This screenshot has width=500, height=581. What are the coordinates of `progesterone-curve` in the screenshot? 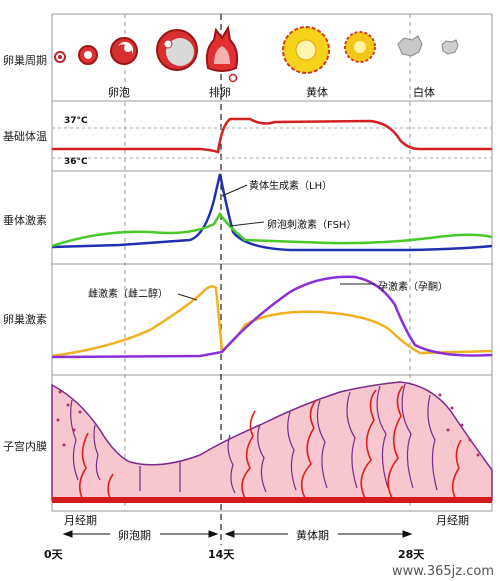 It's located at (272, 317).